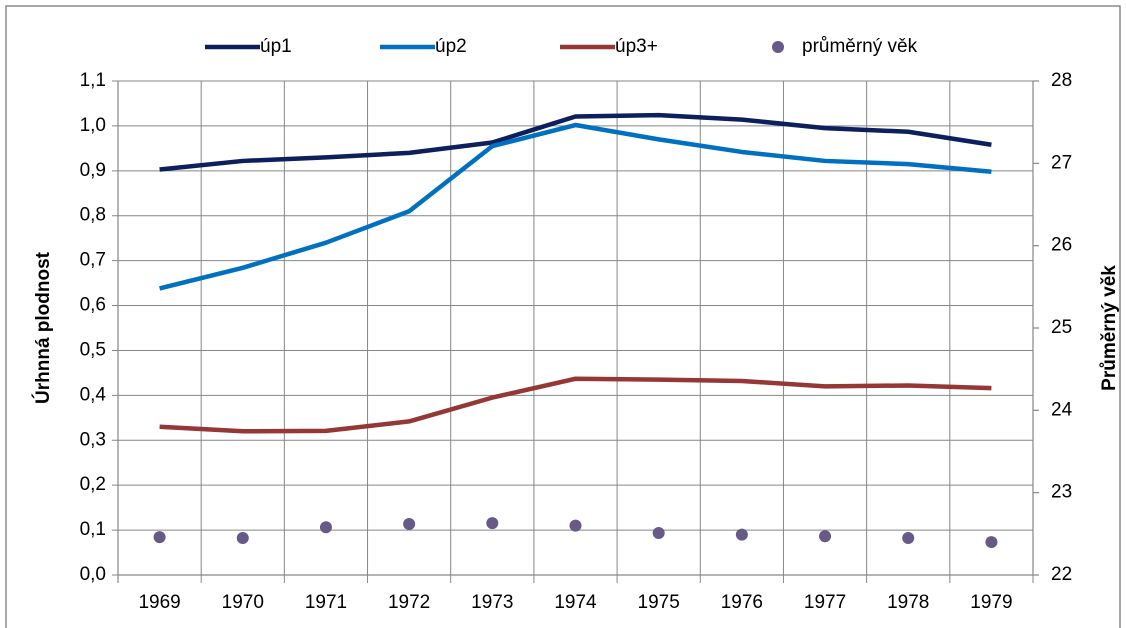  Describe the element at coordinates (93, 574) in the screenshot. I see `y-tick-label: 0,0` at that location.